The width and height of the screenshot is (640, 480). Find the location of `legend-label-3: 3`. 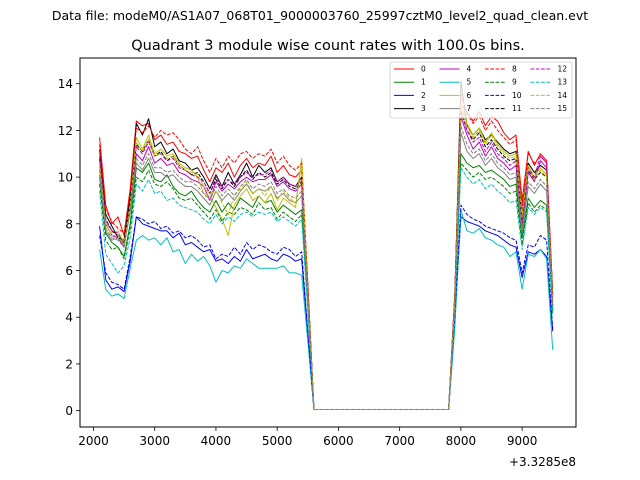

legend-label-3: 3 is located at coordinates (423, 108).